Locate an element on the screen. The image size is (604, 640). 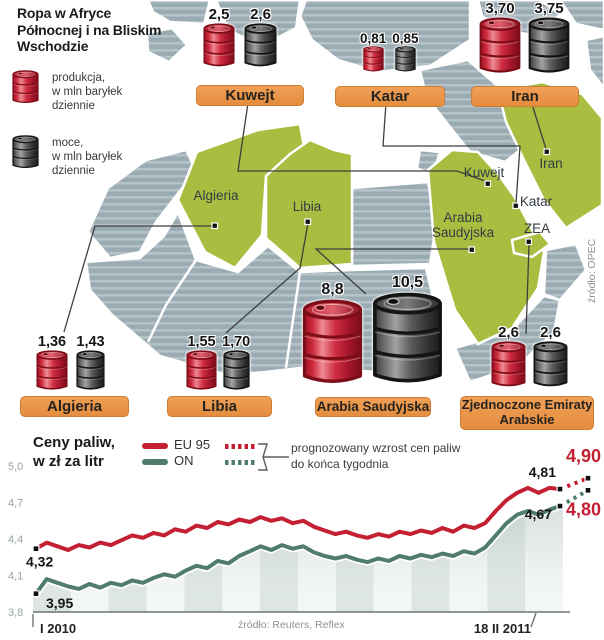
barrels-libya: 1,55 1,70 is located at coordinates (218, 363).